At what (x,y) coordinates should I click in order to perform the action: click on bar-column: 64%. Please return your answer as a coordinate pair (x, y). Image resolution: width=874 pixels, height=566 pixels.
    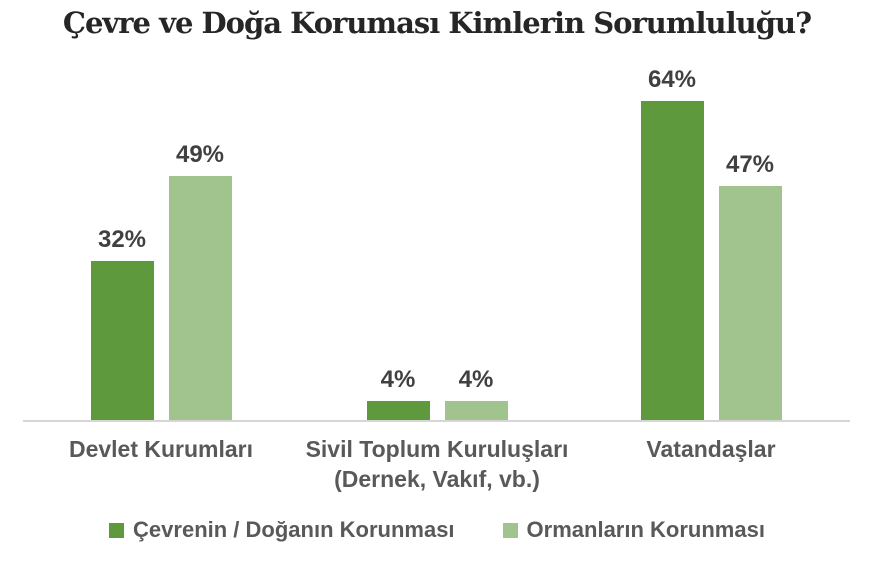
    Looking at the image, I should click on (672, 243).